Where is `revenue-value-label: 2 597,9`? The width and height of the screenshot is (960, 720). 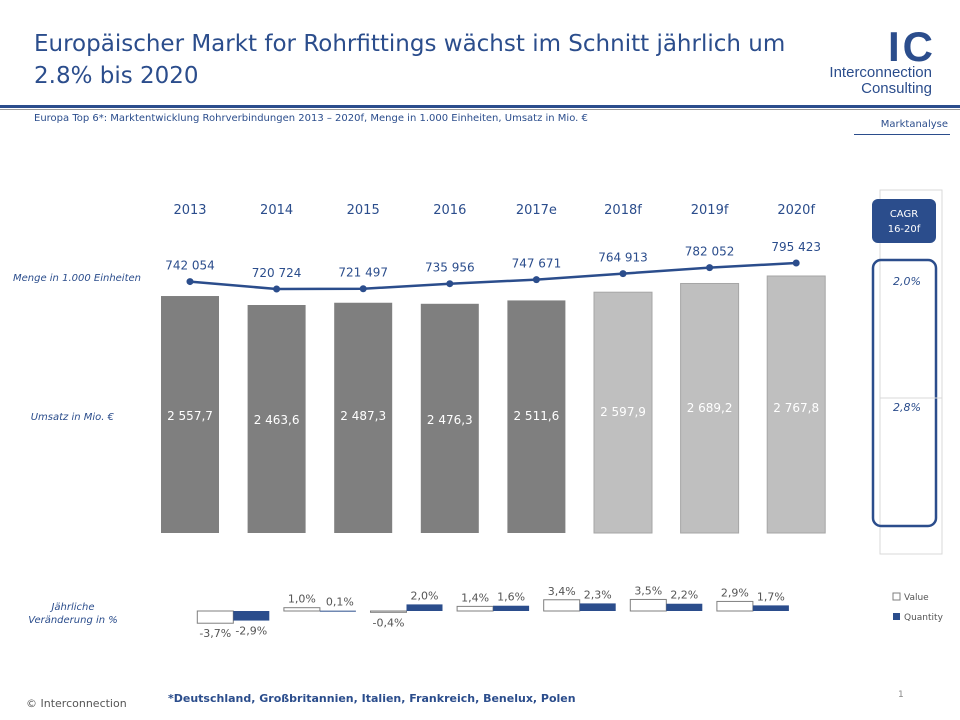 revenue-value-label: 2 597,9 is located at coordinates (623, 412).